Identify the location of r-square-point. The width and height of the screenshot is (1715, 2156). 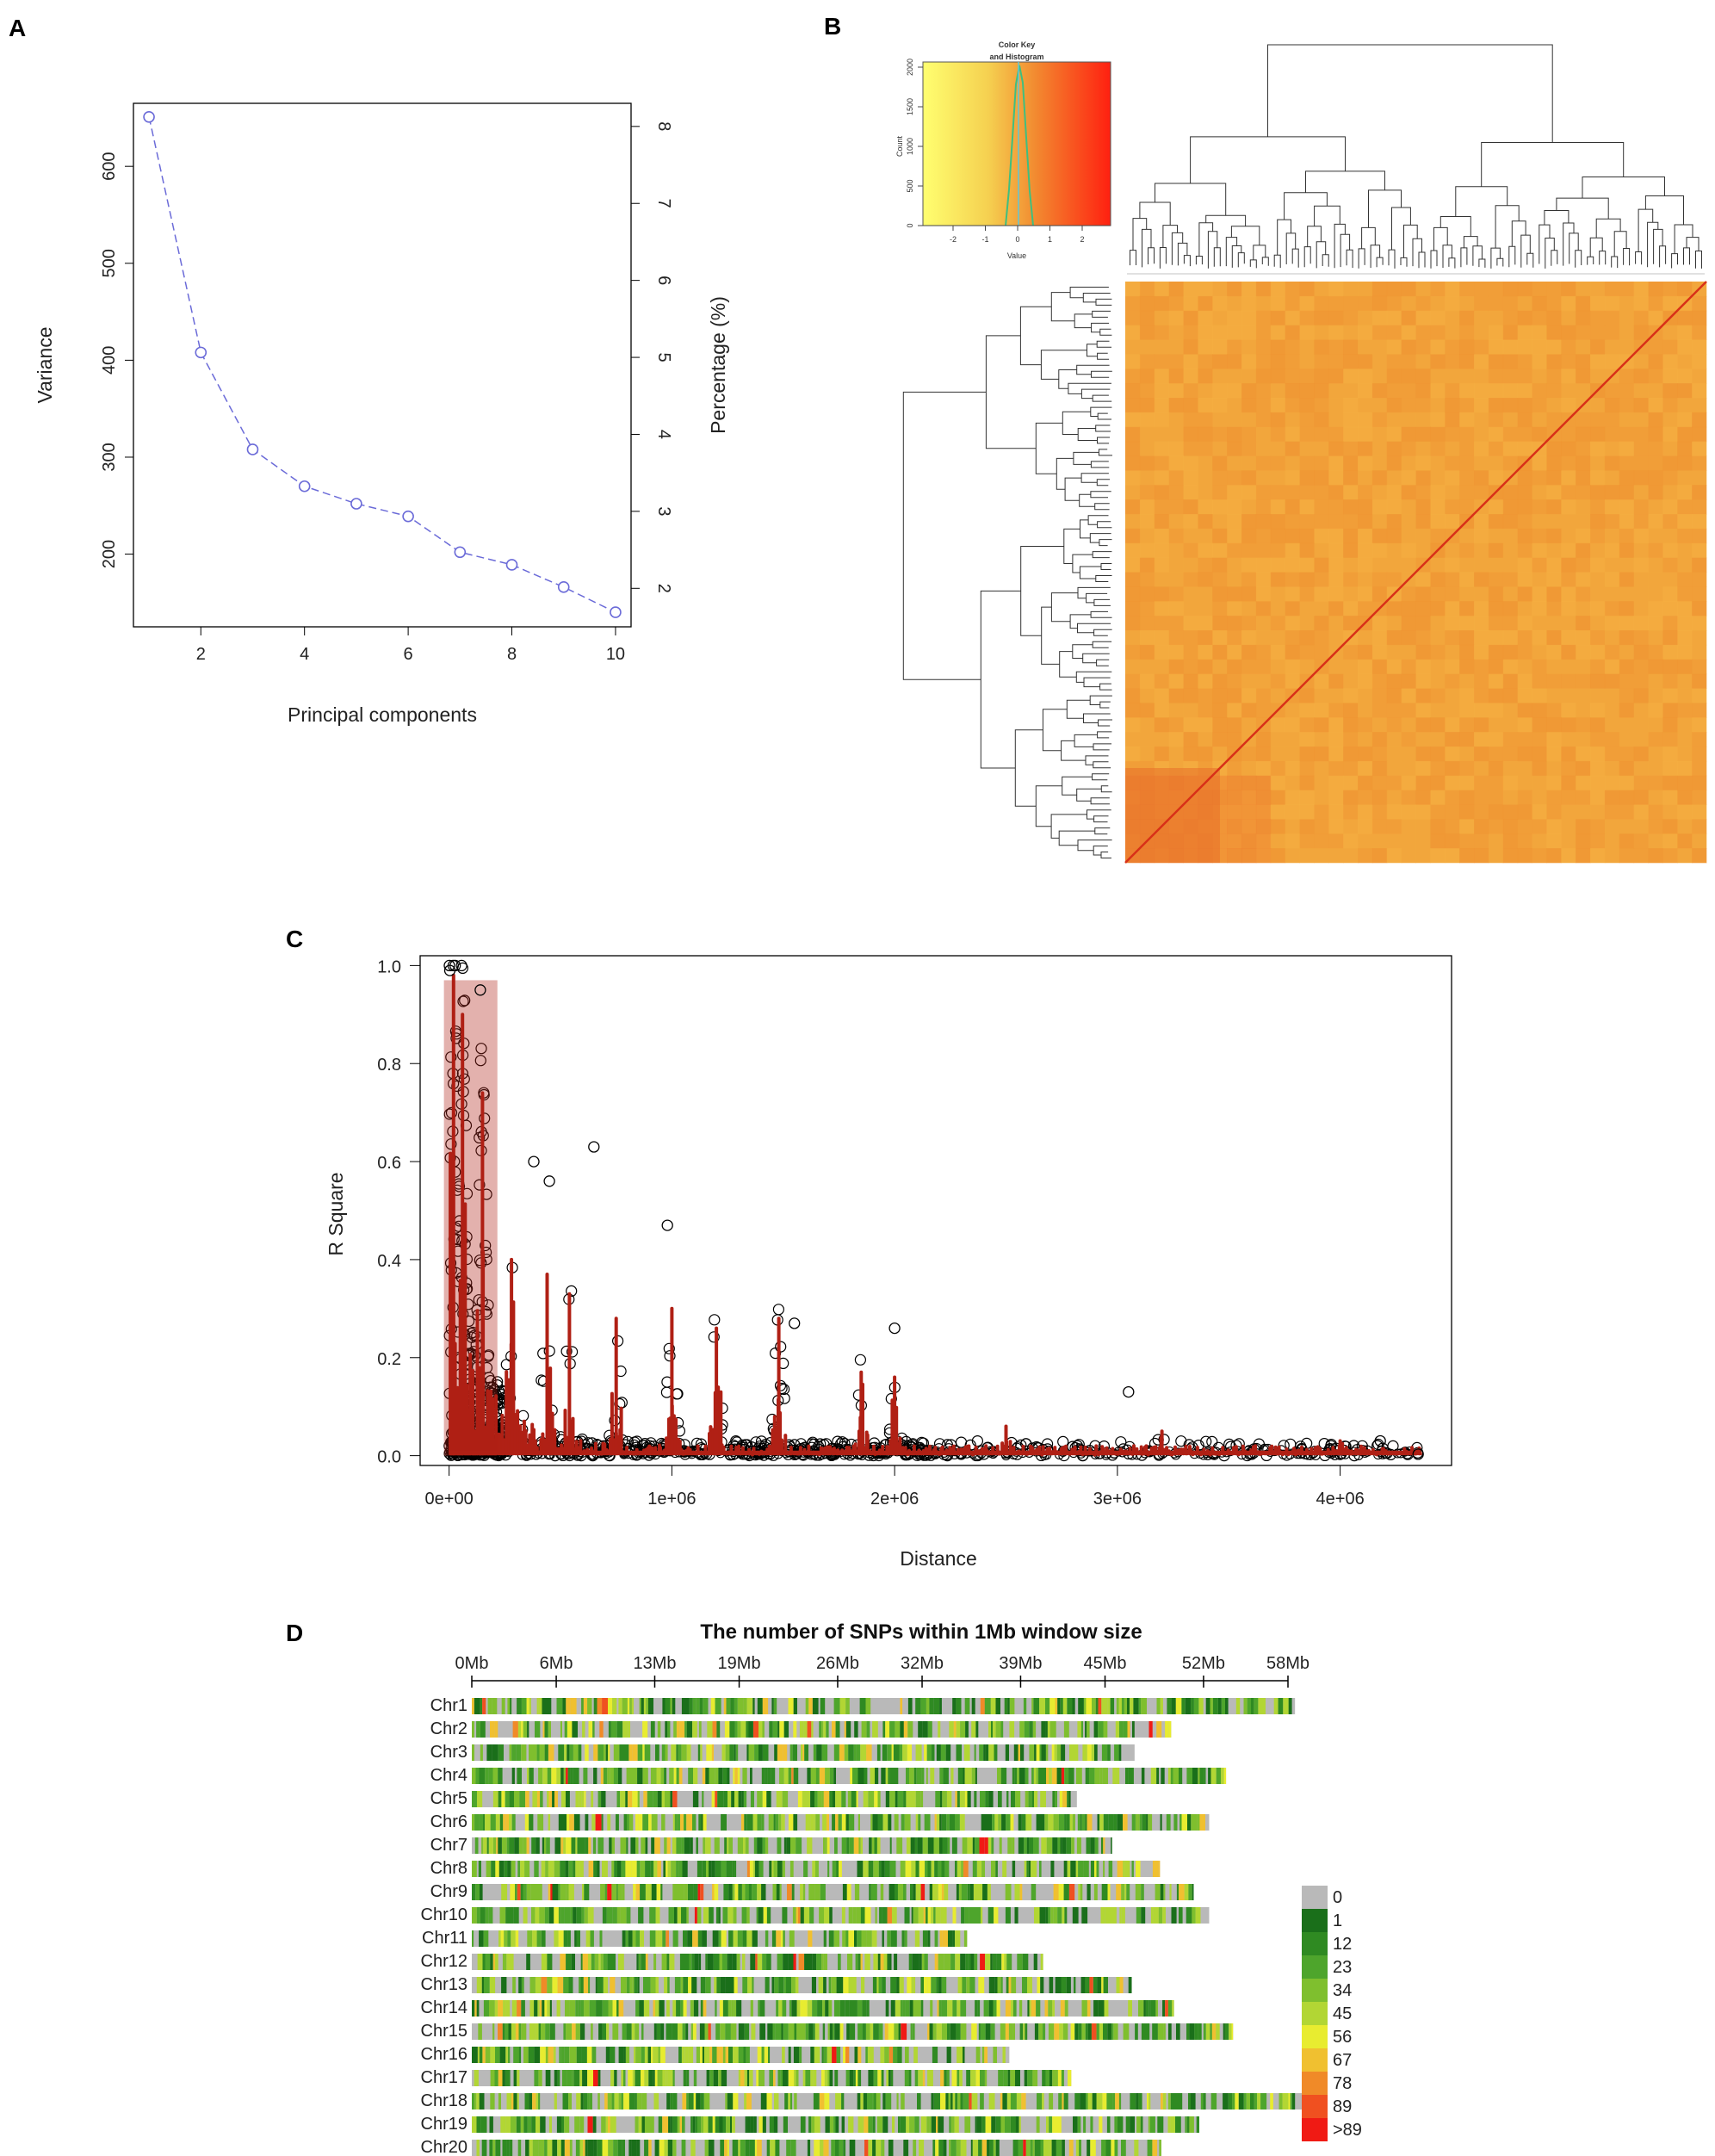
(1324, 1443).